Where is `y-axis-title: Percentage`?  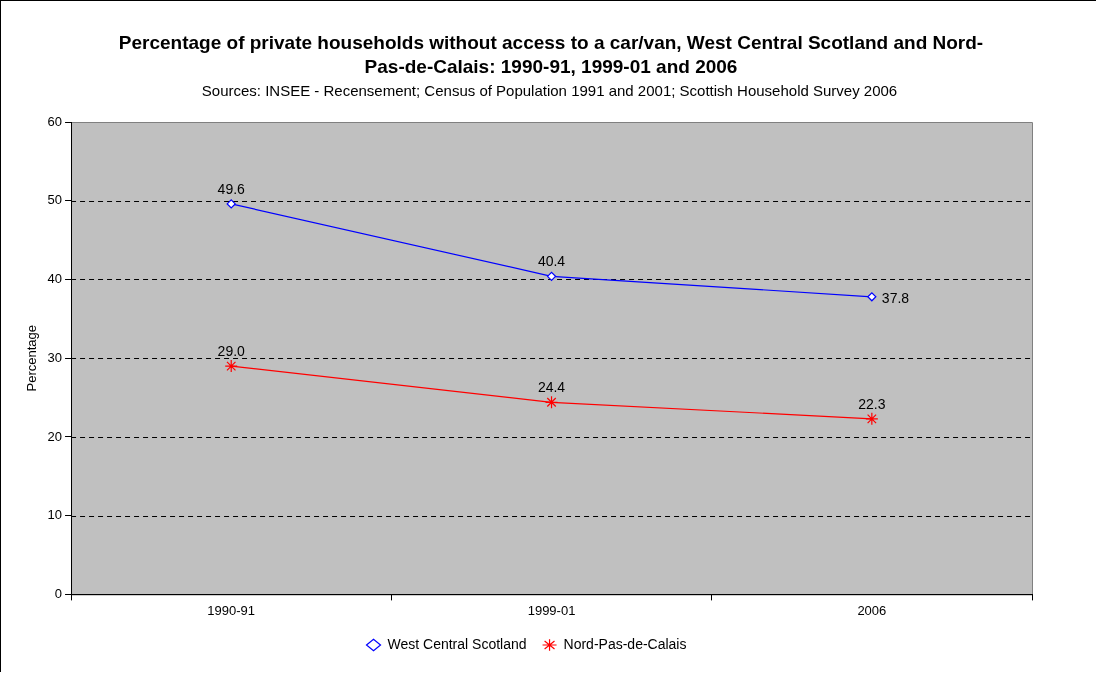 y-axis-title: Percentage is located at coordinates (32, 358).